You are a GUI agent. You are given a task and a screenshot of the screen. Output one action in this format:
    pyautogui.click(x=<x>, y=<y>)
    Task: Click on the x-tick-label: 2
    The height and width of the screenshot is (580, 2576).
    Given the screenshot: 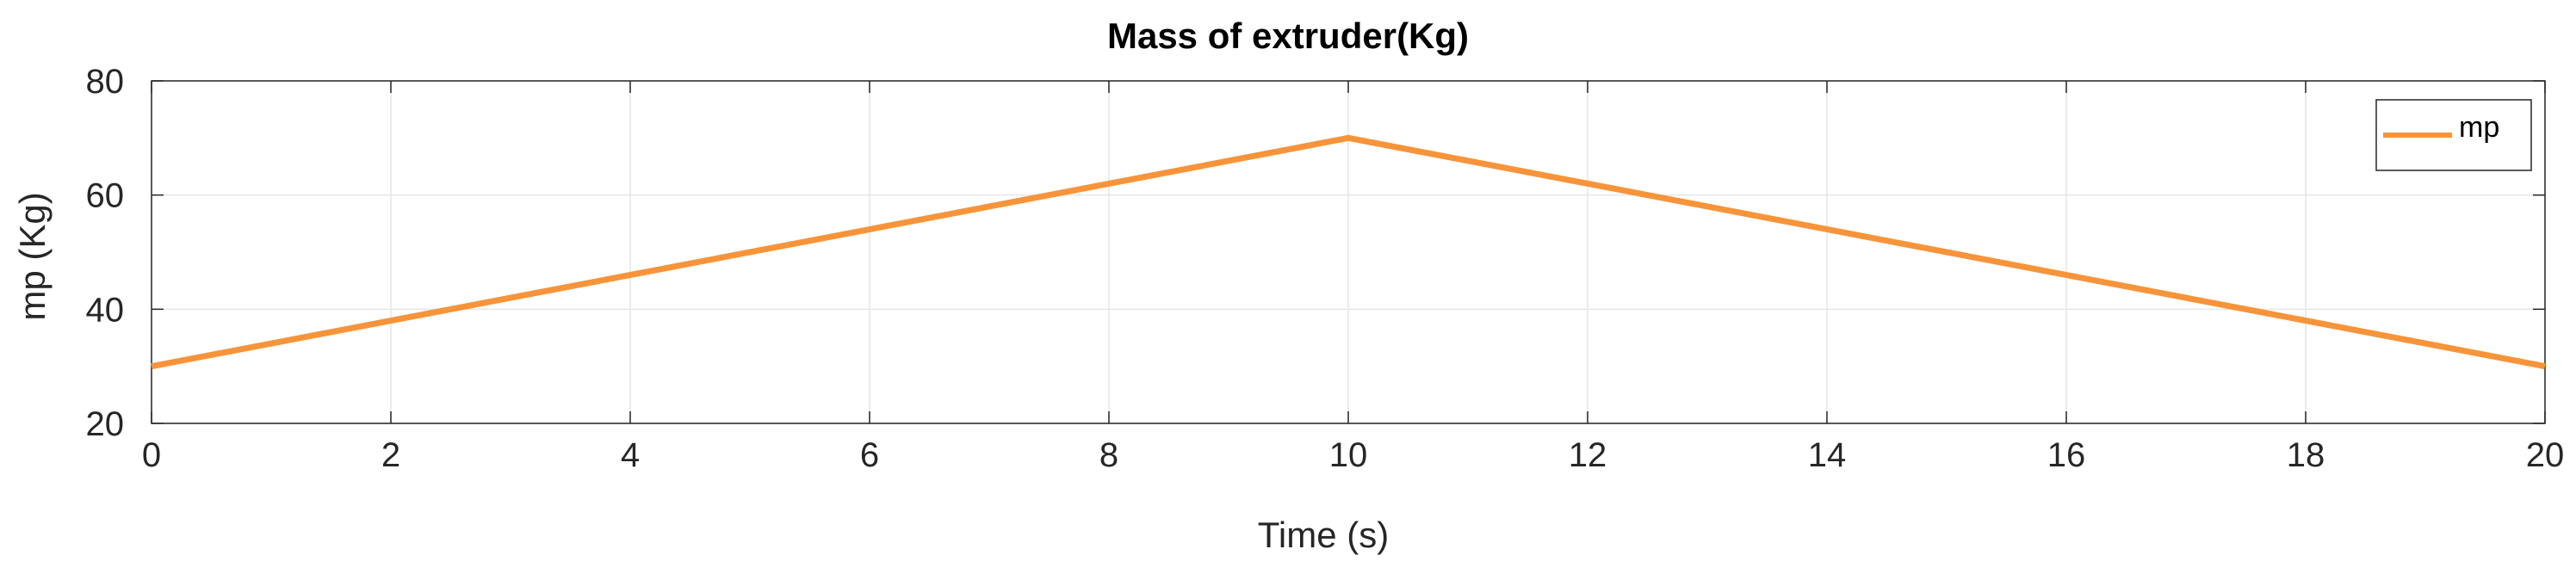 What is the action you would take?
    pyautogui.click(x=391, y=455)
    